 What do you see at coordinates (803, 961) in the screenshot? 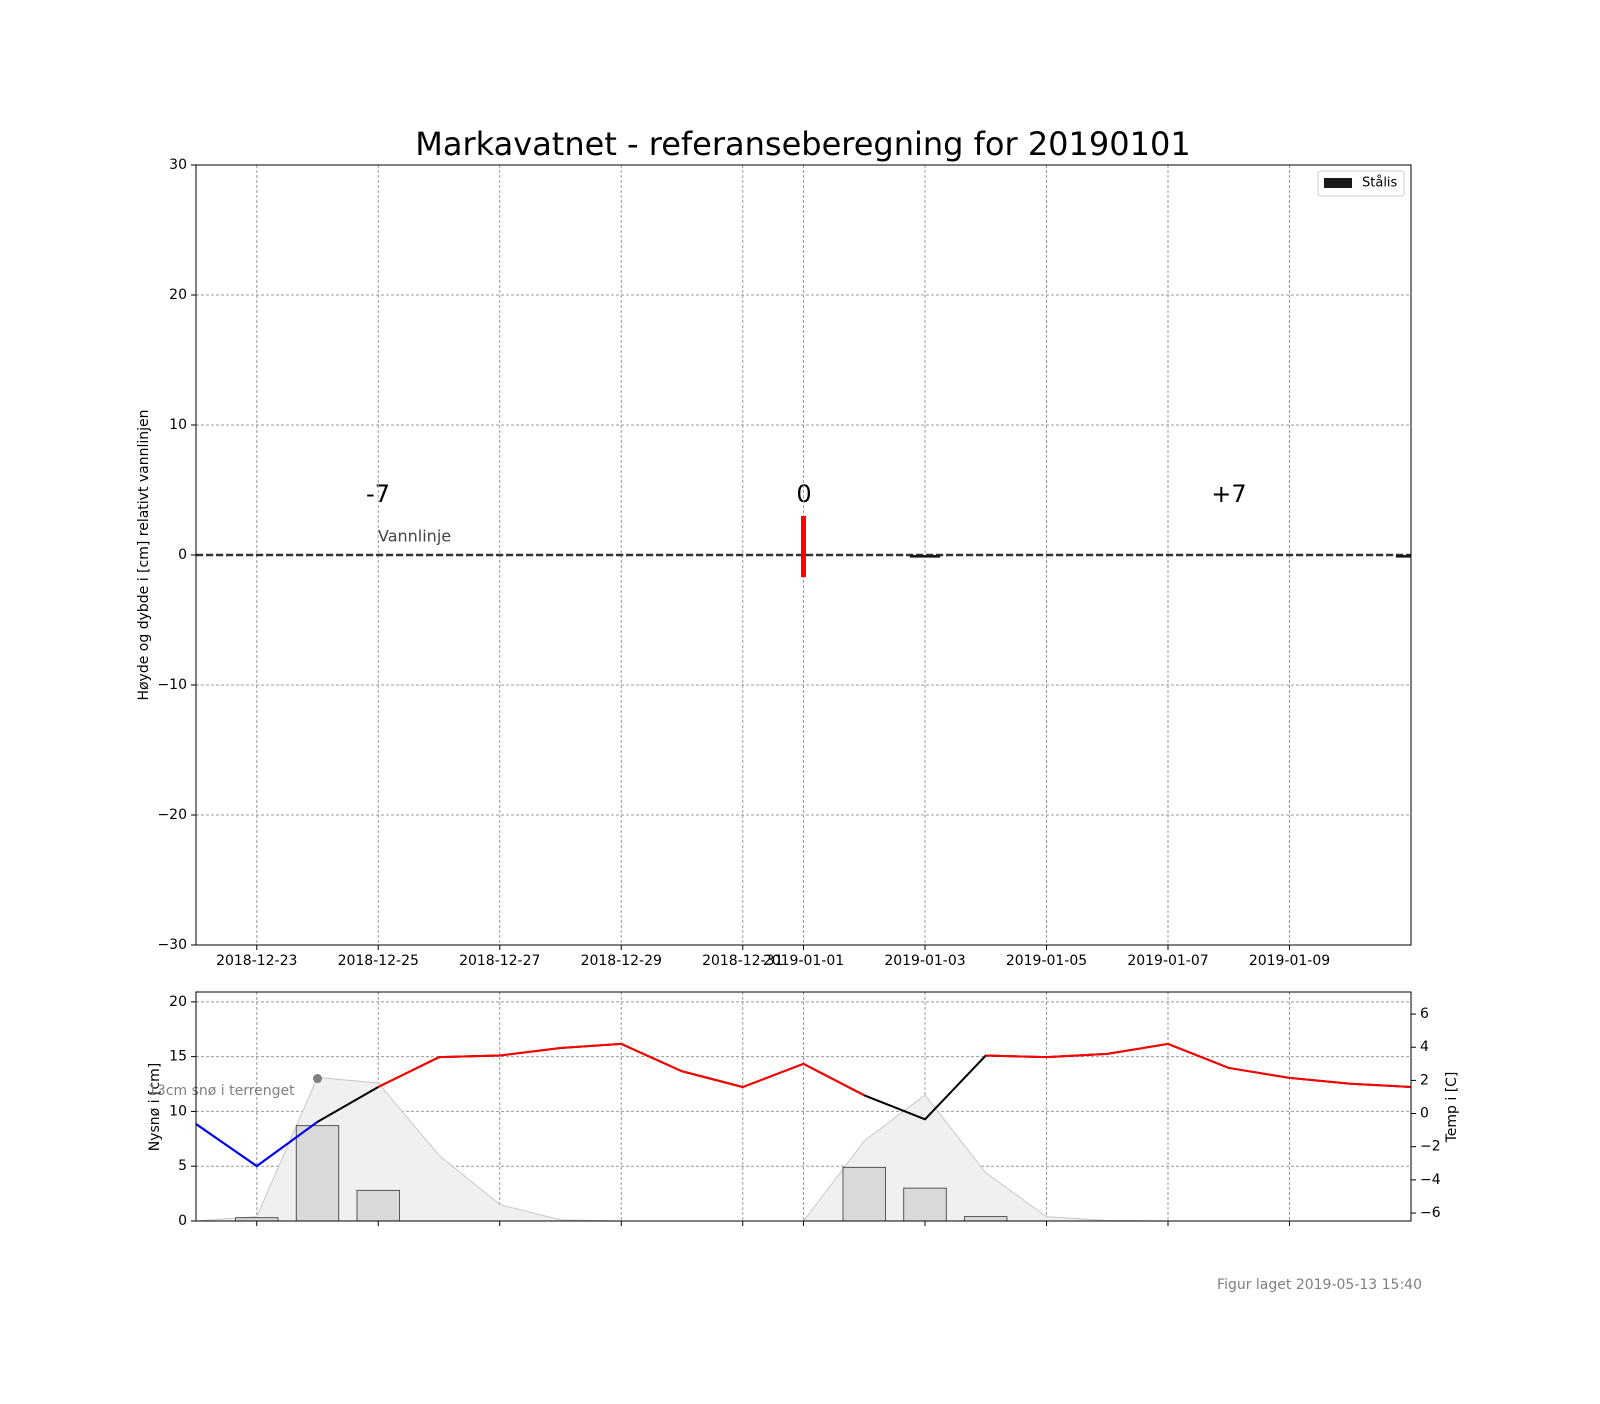
I see `x-tick-label: 2019-01-01` at bounding box center [803, 961].